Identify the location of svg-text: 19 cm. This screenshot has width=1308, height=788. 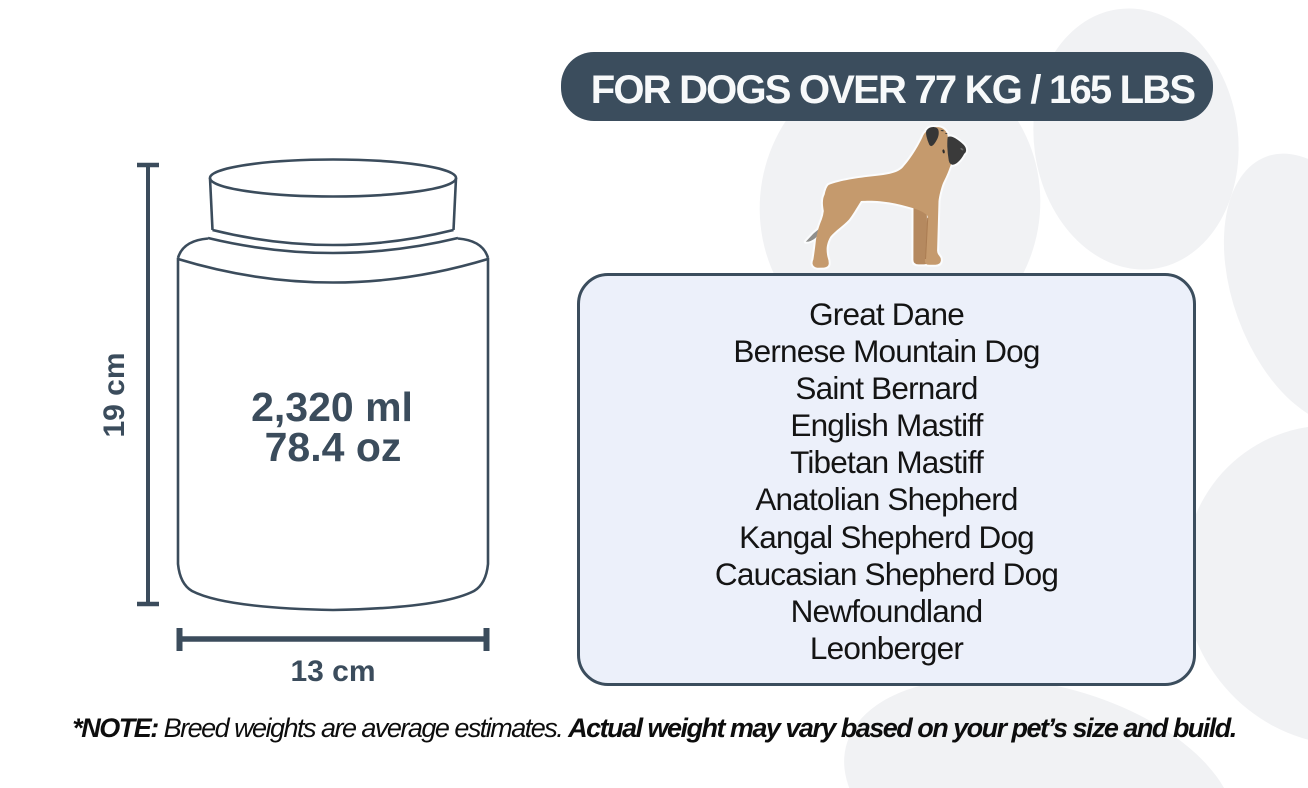
(114, 394).